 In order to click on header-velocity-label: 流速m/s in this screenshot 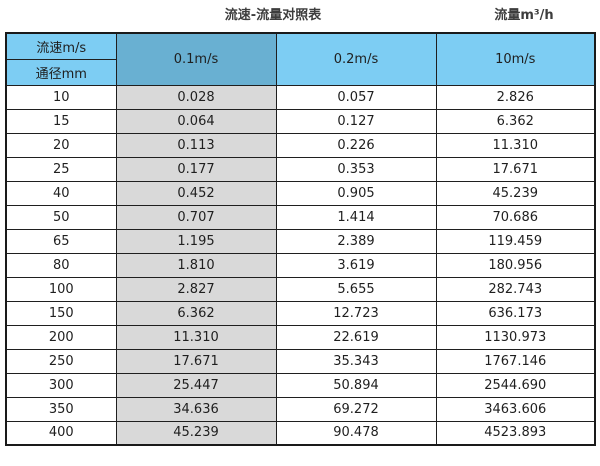, I will do `click(61, 46)`.